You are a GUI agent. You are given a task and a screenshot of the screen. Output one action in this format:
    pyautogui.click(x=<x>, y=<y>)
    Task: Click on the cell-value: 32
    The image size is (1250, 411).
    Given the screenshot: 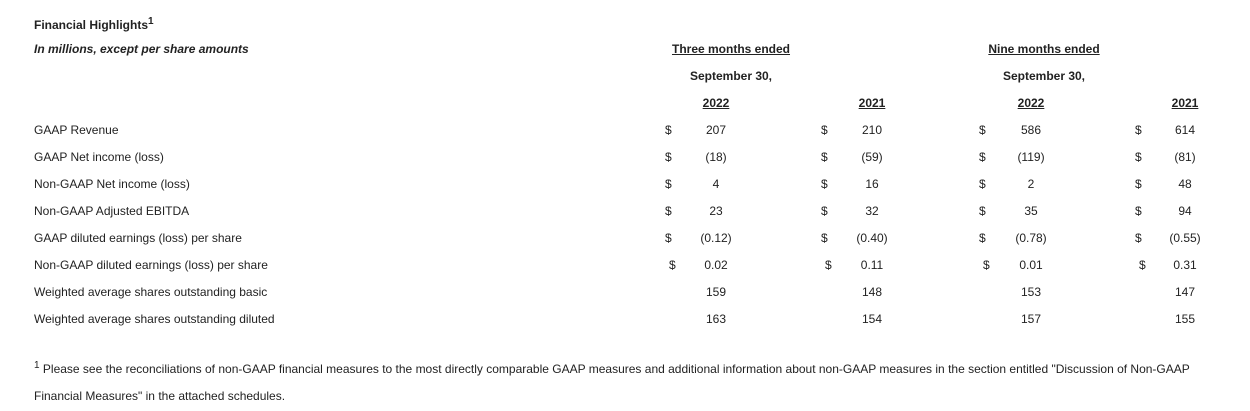 What is the action you would take?
    pyautogui.click(x=872, y=211)
    